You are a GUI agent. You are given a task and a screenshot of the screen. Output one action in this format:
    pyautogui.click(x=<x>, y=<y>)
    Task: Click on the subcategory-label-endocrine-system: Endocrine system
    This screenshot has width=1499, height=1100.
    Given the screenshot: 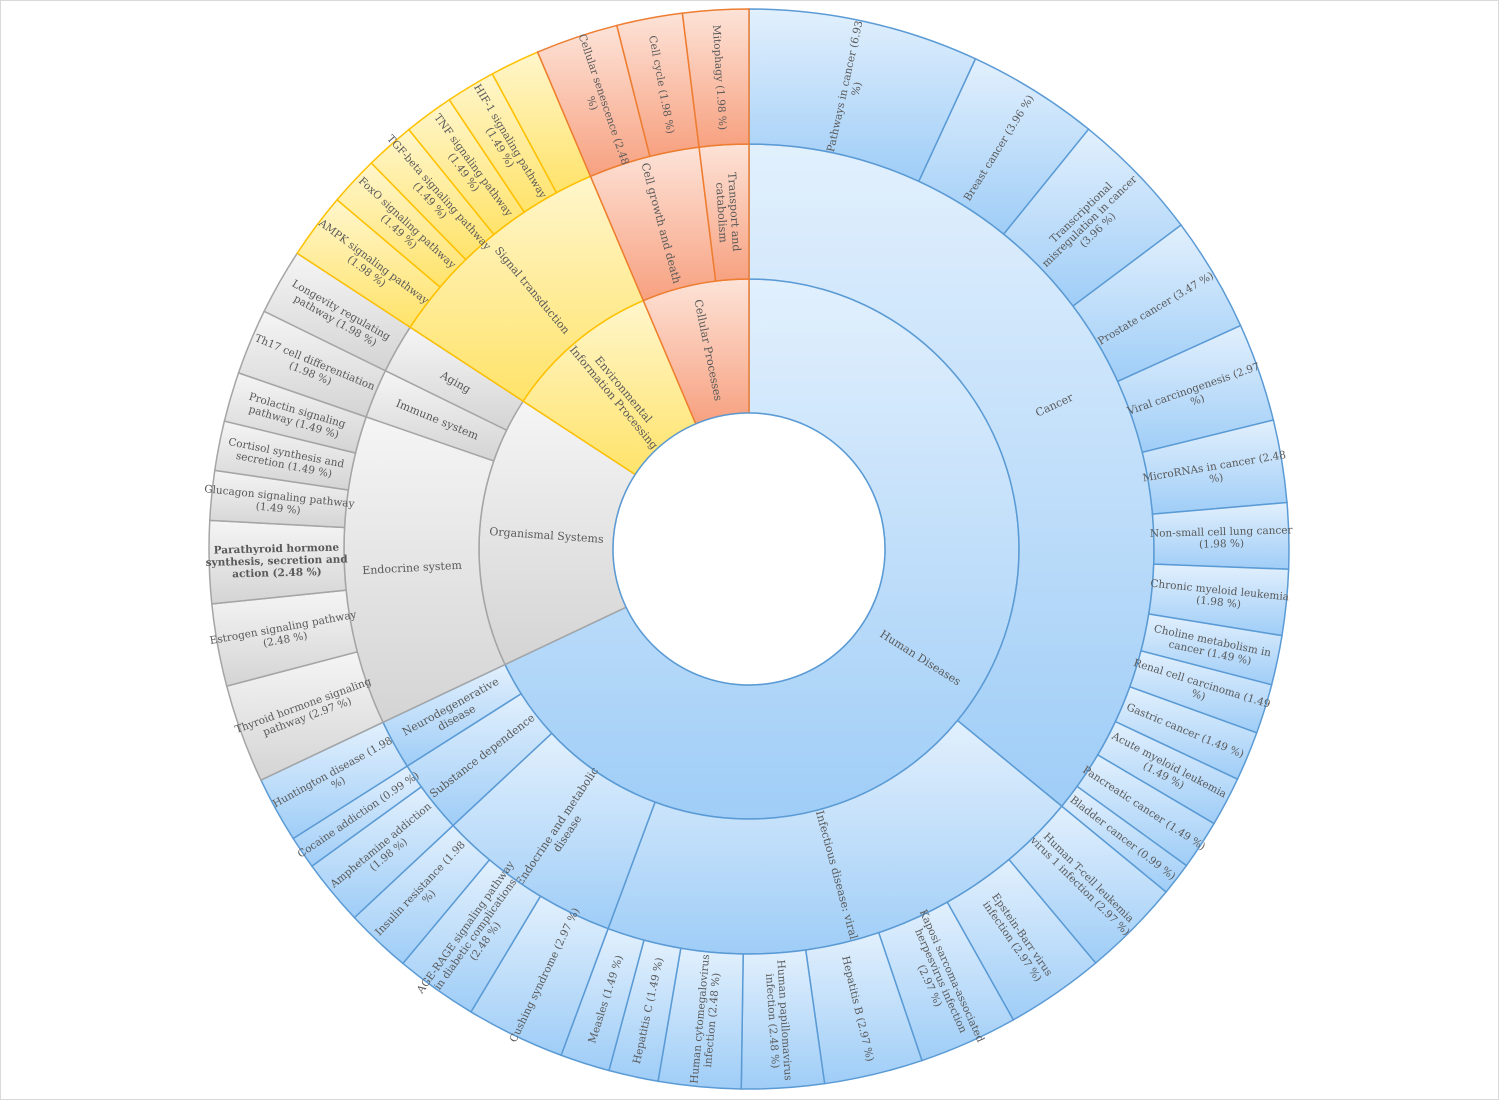 What is the action you would take?
    pyautogui.click(x=412, y=568)
    